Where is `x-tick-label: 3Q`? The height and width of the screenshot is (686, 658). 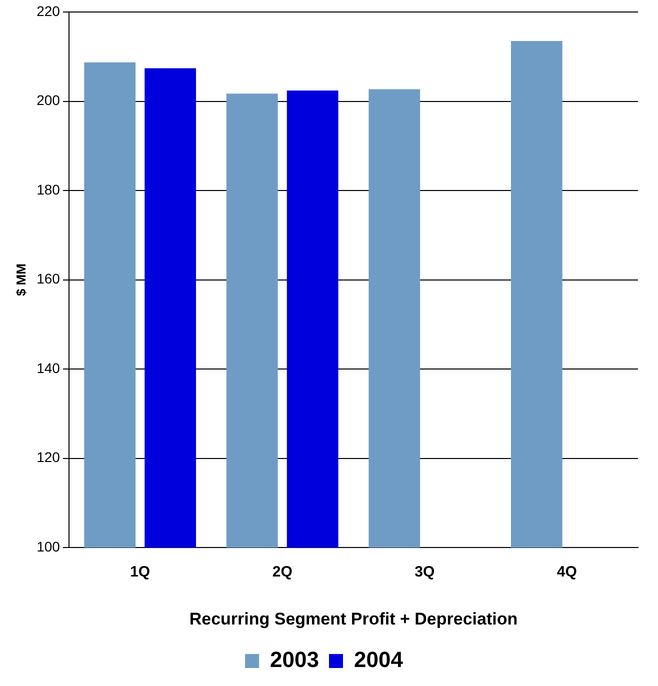
x-tick-label: 3Q is located at coordinates (424, 572).